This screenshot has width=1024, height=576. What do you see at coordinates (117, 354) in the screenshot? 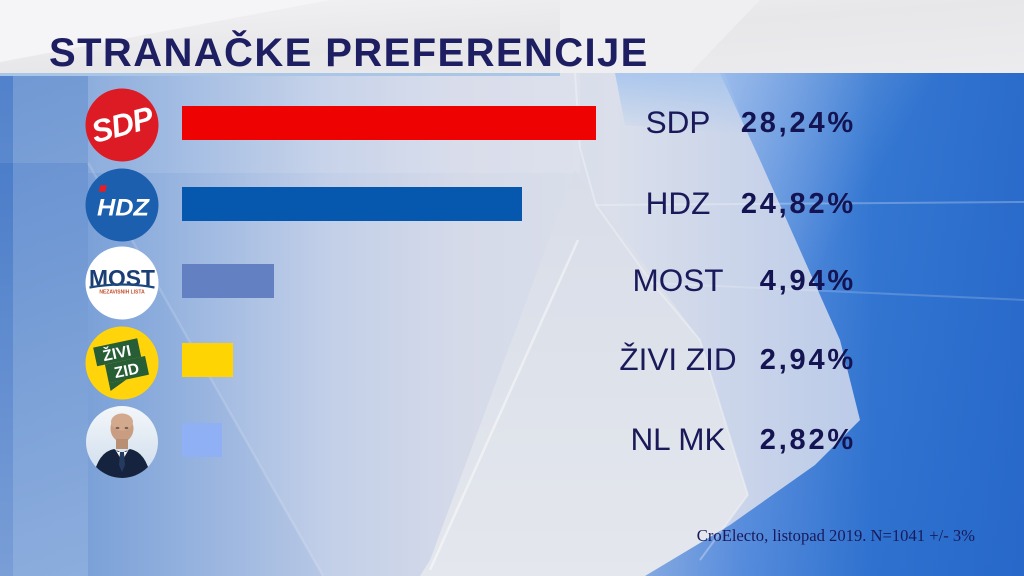
I see `svg-text: ŽIVI` at bounding box center [117, 354].